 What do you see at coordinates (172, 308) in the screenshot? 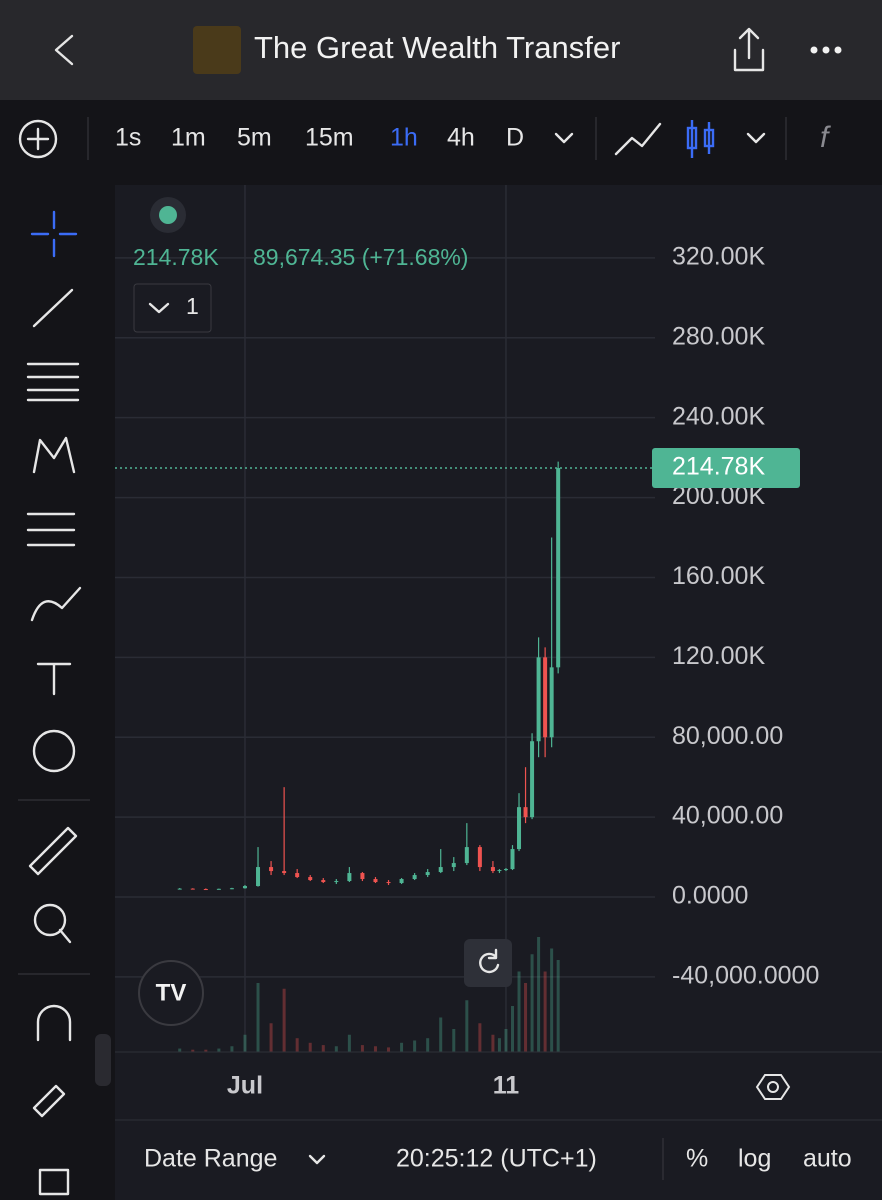
I see `indicator-toggle` at bounding box center [172, 308].